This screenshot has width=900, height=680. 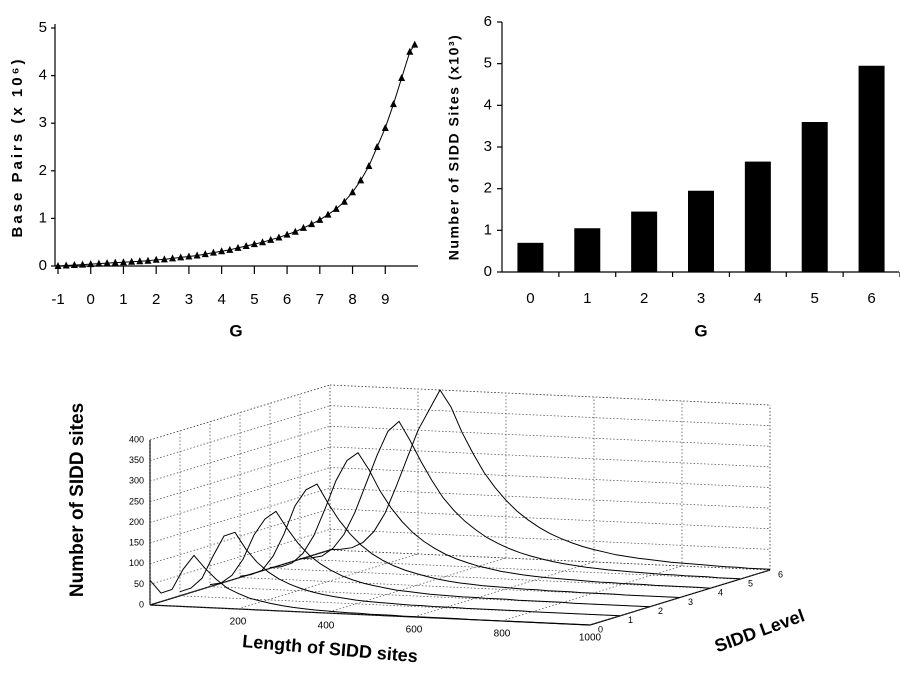 What do you see at coordinates (630, 620) in the screenshot?
I see `depth-tick-label: 1` at bounding box center [630, 620].